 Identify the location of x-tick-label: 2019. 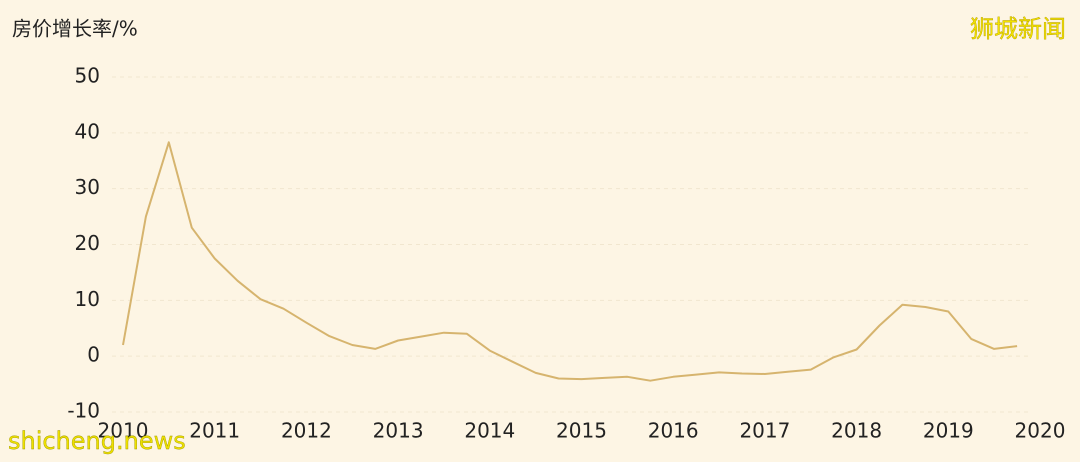
(948, 431).